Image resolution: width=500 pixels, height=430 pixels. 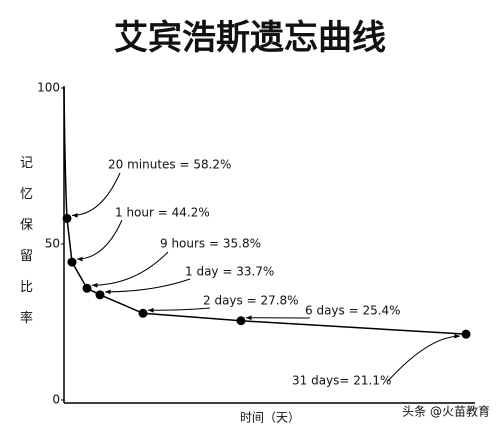 I want to click on data-label: 9 hours = 35.8%, so click(x=210, y=244).